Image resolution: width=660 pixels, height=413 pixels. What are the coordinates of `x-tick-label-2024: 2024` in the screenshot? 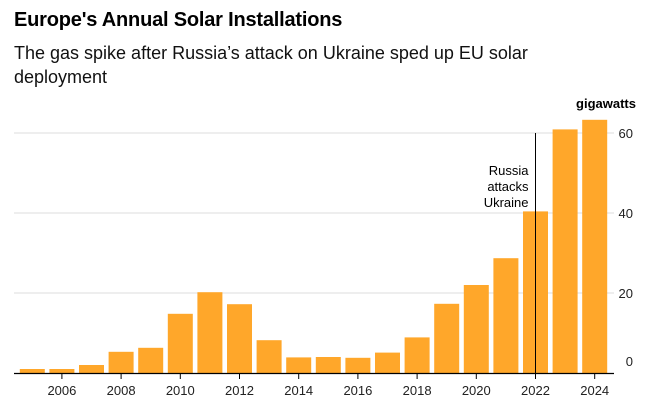 It's located at (594, 390).